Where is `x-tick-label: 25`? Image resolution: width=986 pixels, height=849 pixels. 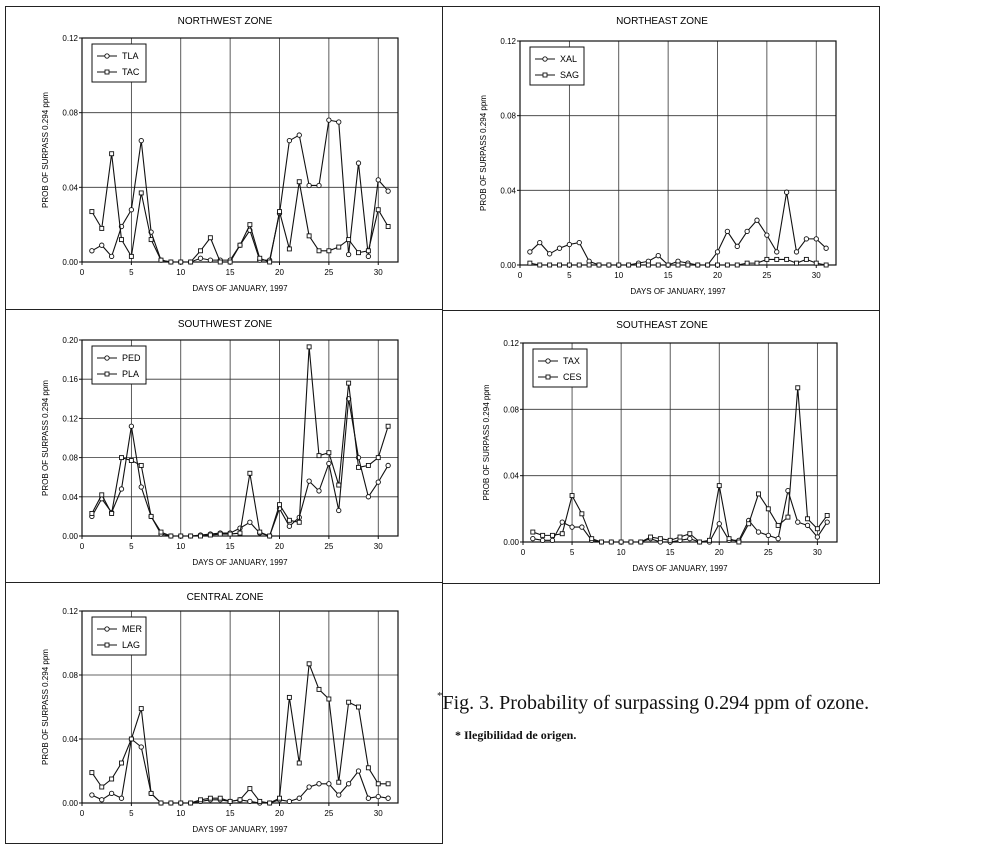 x-tick-label: 25 is located at coordinates (328, 813).